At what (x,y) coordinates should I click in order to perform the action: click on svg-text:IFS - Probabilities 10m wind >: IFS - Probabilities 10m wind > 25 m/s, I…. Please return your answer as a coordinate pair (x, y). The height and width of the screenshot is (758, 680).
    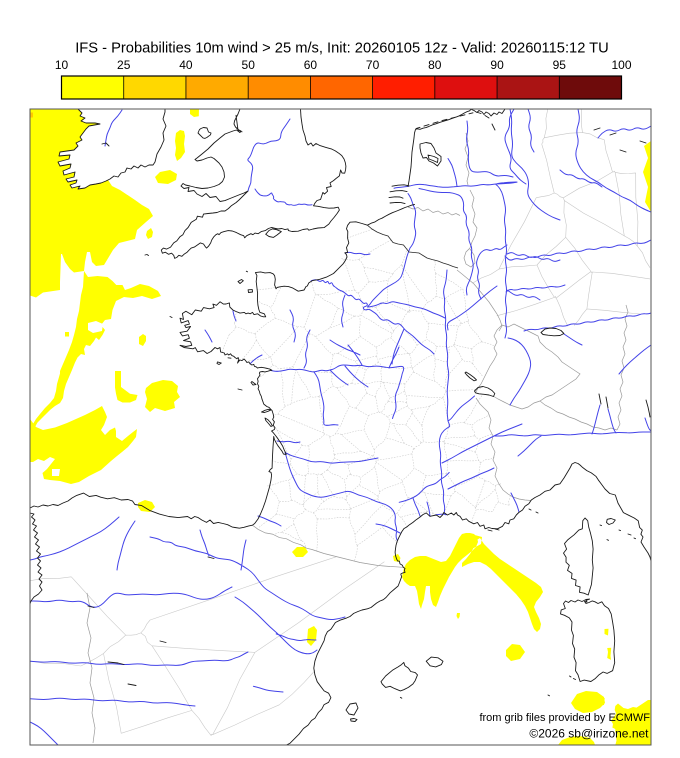
    Looking at the image, I should click on (342, 49).